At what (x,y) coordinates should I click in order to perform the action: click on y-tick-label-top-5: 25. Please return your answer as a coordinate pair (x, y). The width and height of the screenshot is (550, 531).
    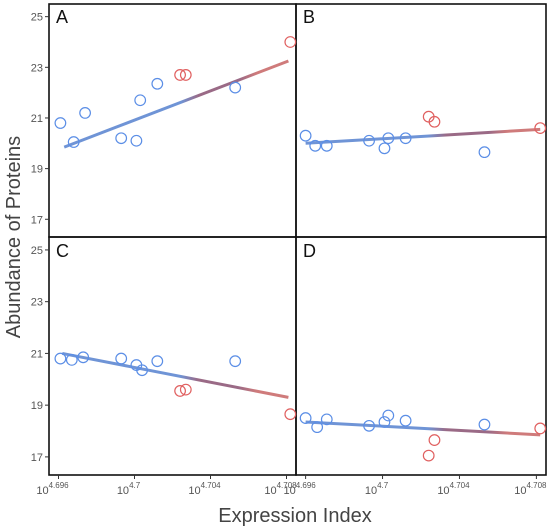
    Looking at the image, I should click on (37, 18).